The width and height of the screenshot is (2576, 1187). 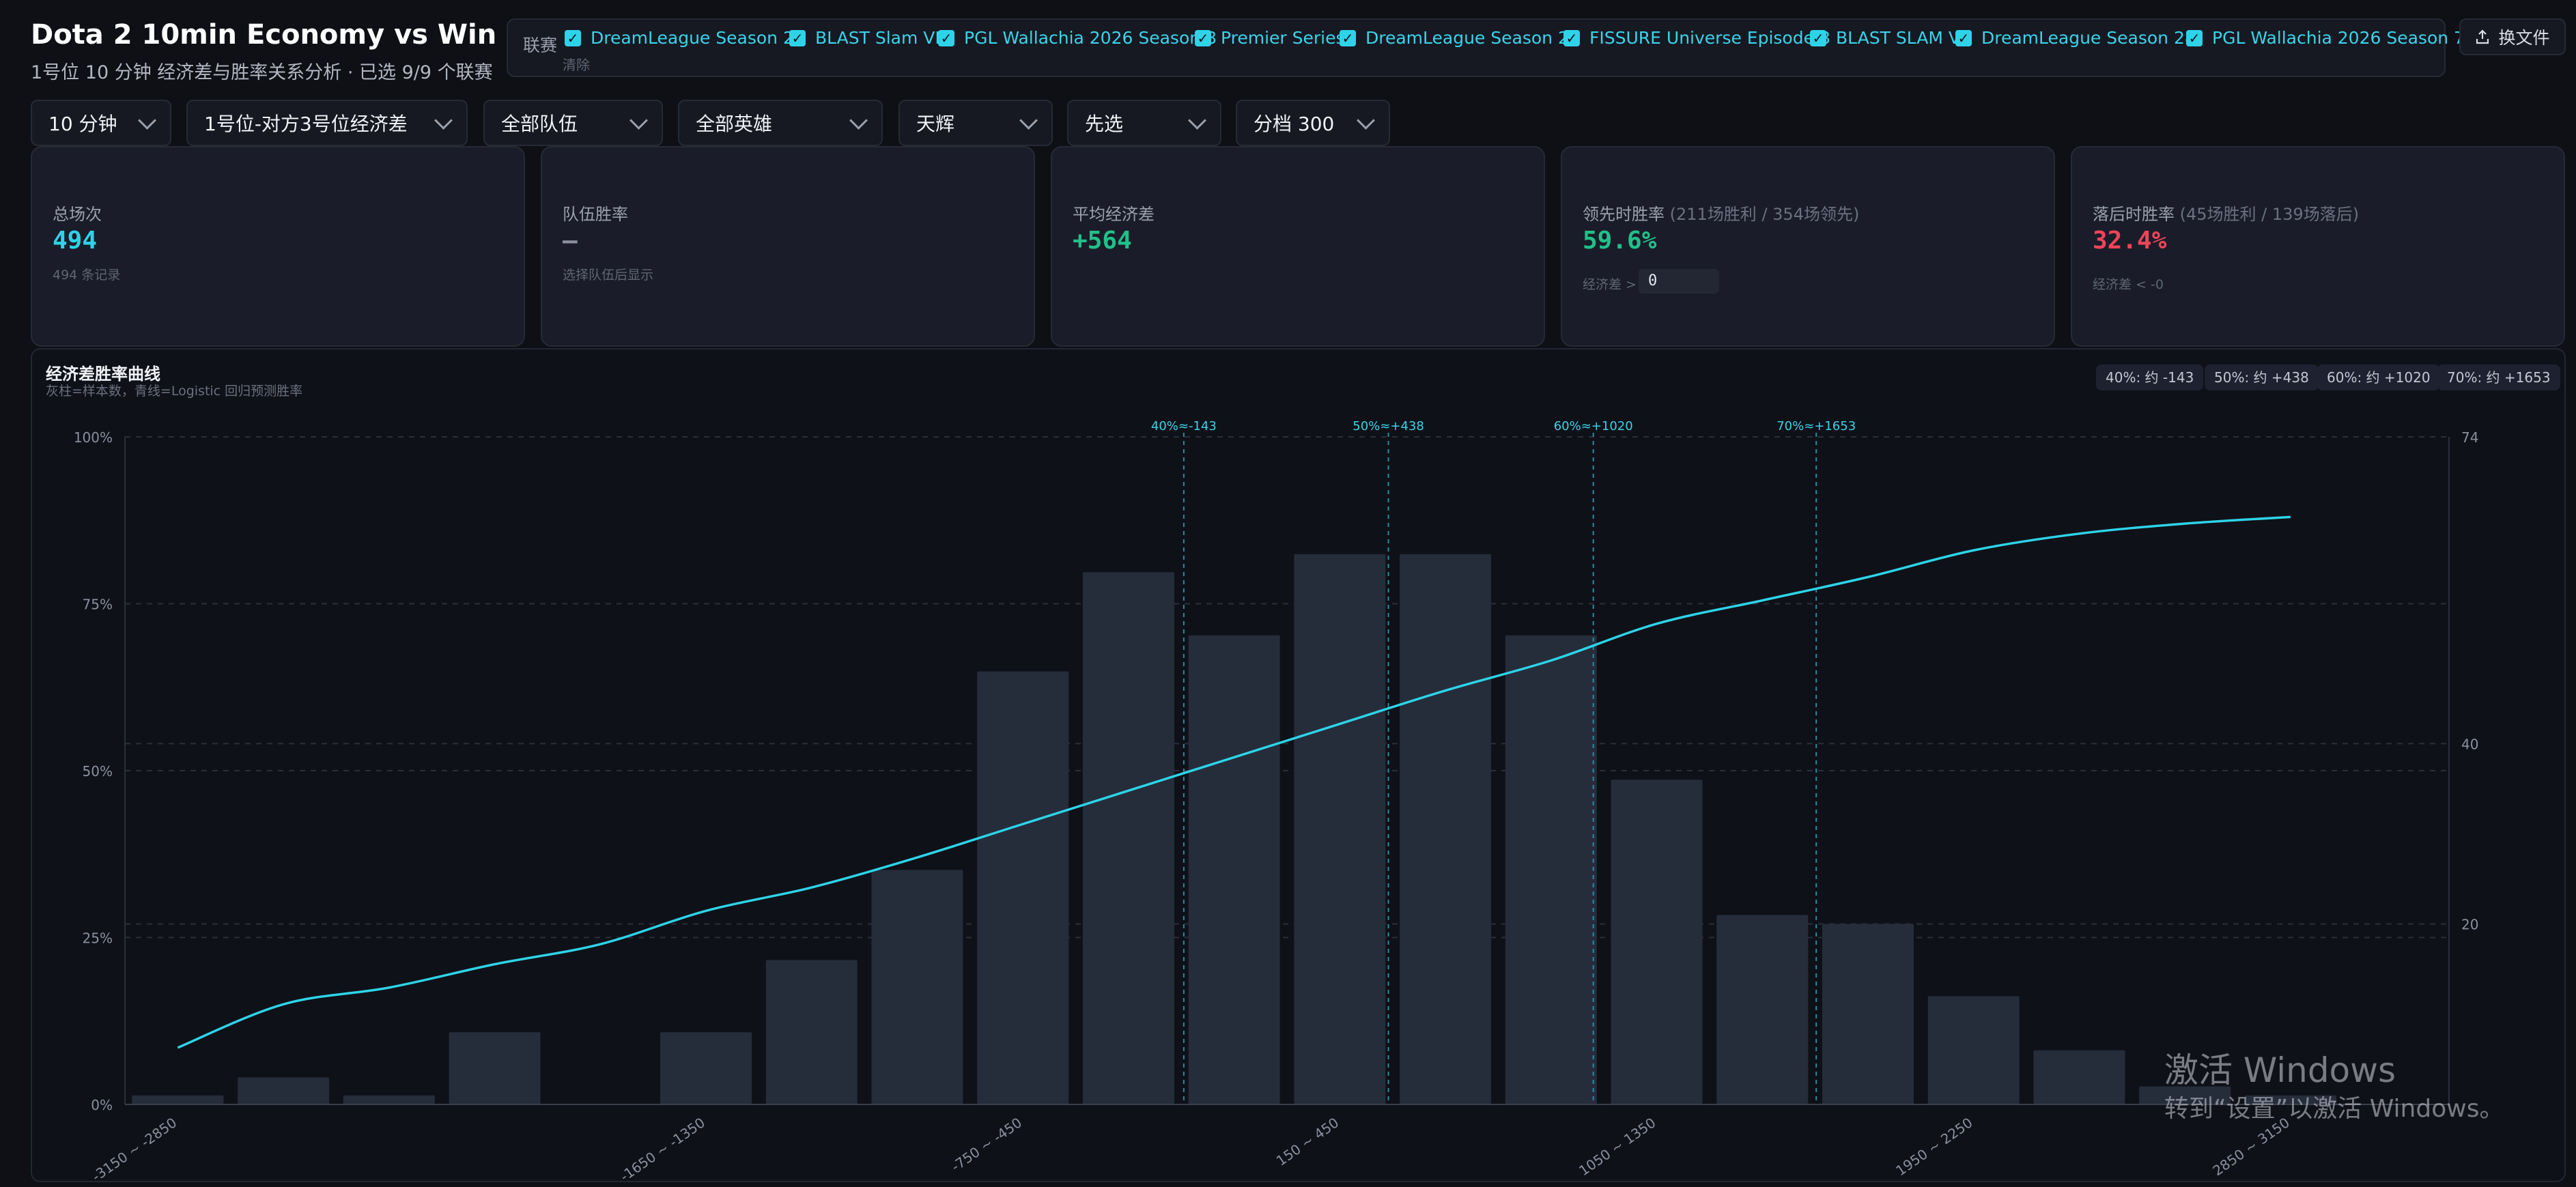 What do you see at coordinates (2130, 241) in the screenshot?
I see `stat-value: 32.4%` at bounding box center [2130, 241].